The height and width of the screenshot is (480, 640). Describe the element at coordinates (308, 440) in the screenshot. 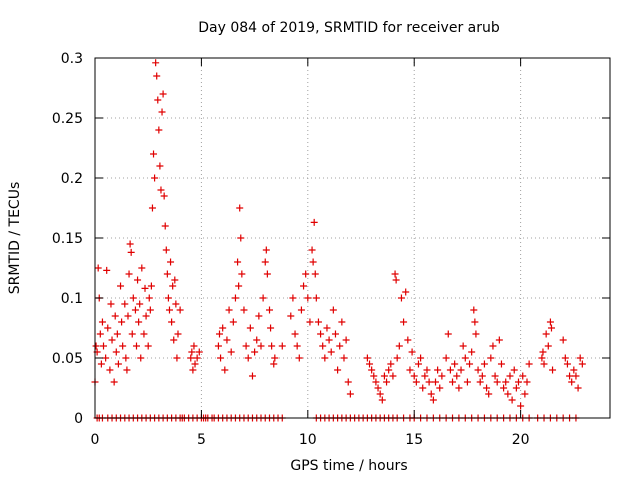

I see `x-tick-label: 10` at that location.